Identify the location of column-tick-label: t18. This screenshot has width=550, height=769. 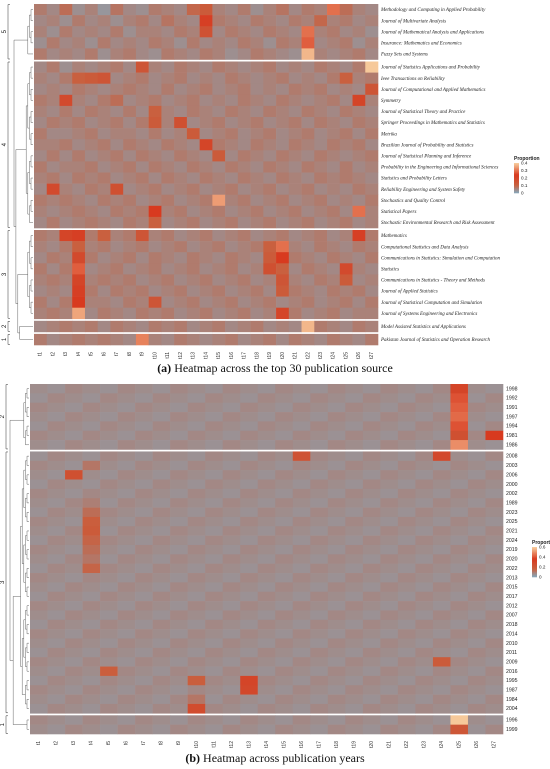
(337, 744).